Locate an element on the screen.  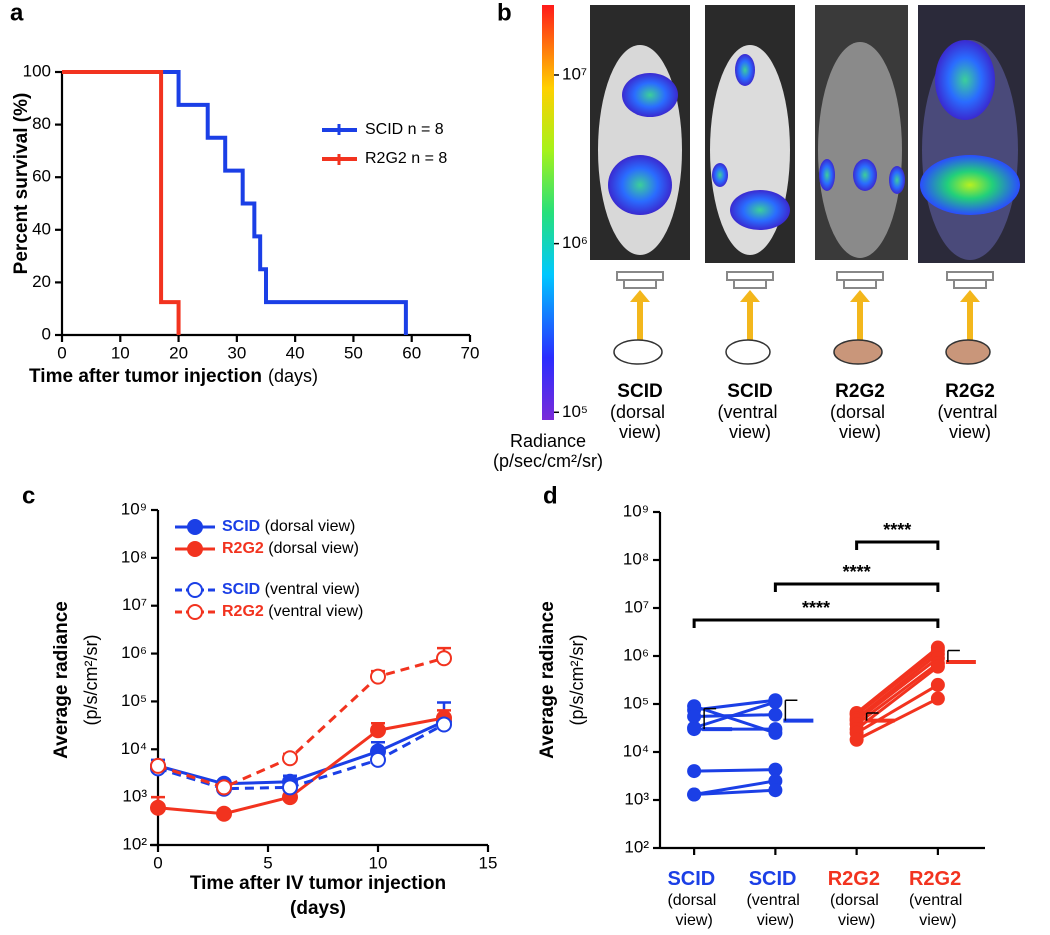
y-tick-label: 40 is located at coordinates (41, 228).